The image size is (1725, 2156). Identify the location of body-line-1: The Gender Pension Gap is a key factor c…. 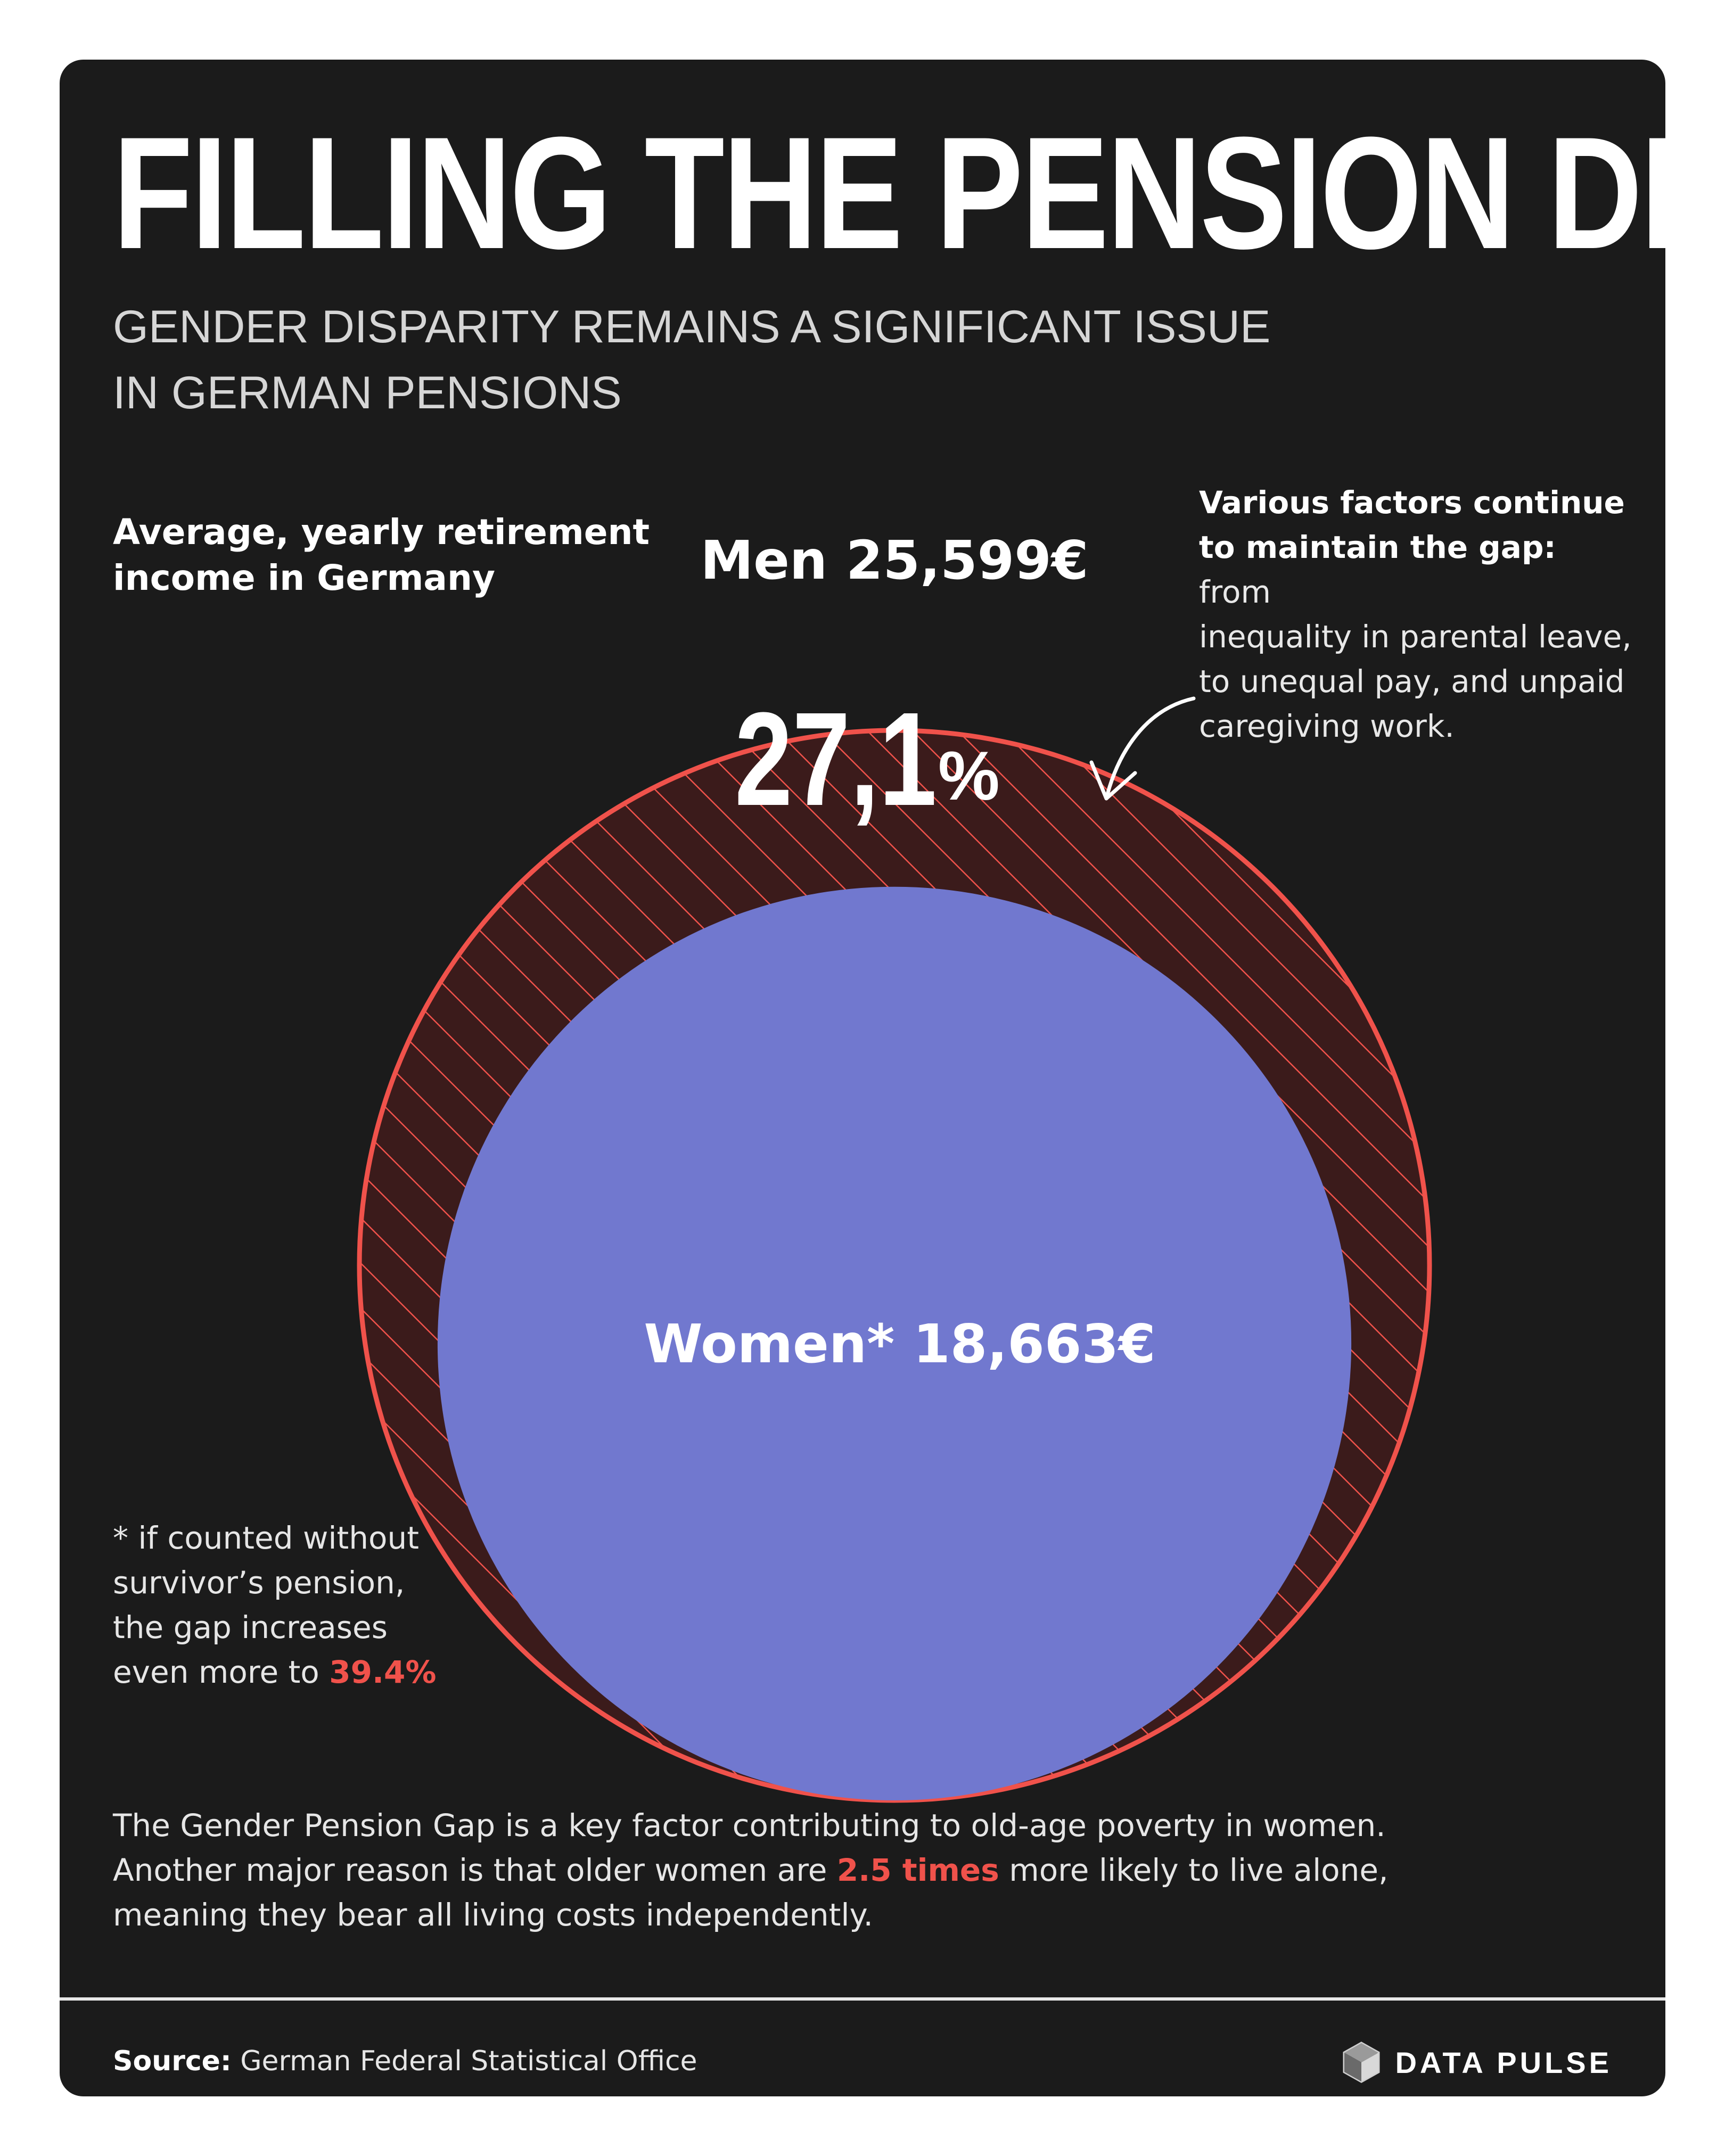
(749, 1825).